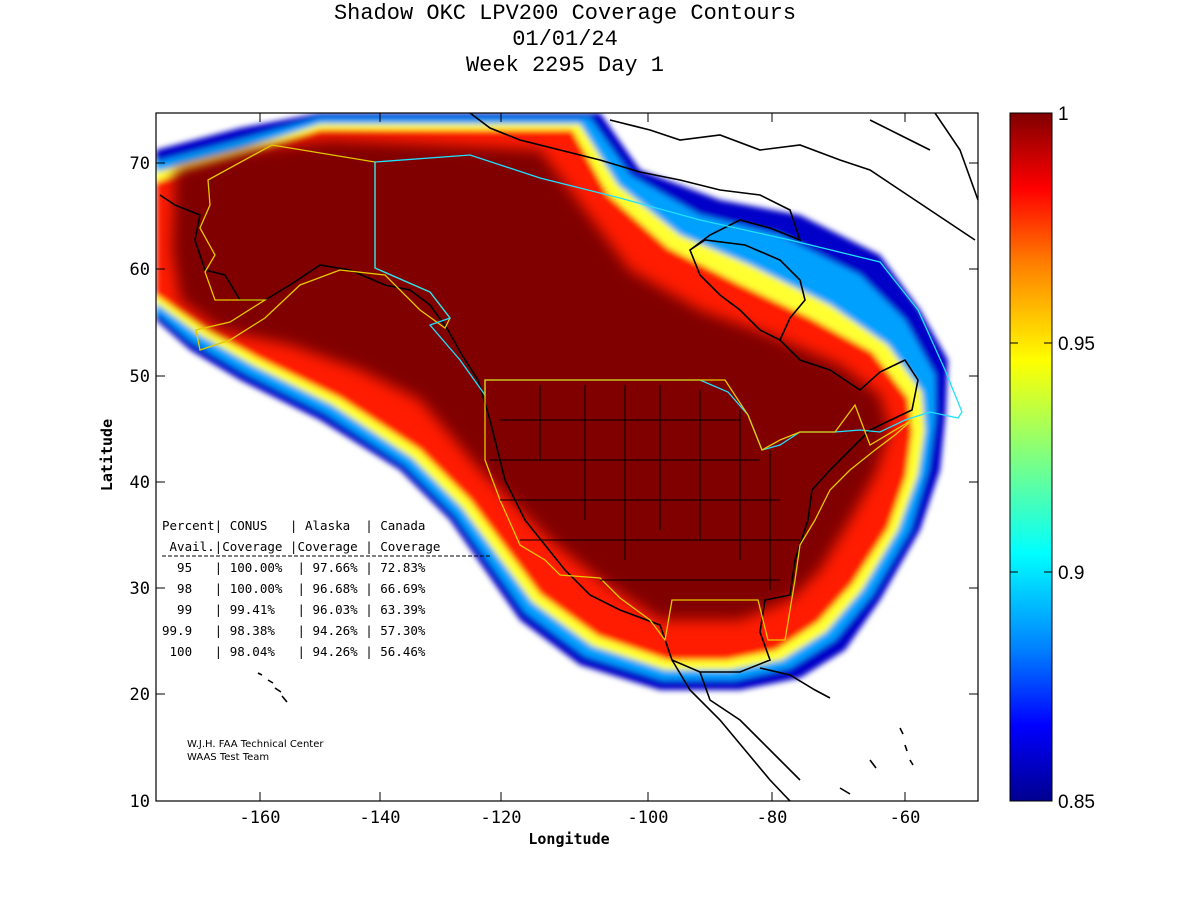  I want to click on colorbar-label: 0.9, so click(1071, 573).